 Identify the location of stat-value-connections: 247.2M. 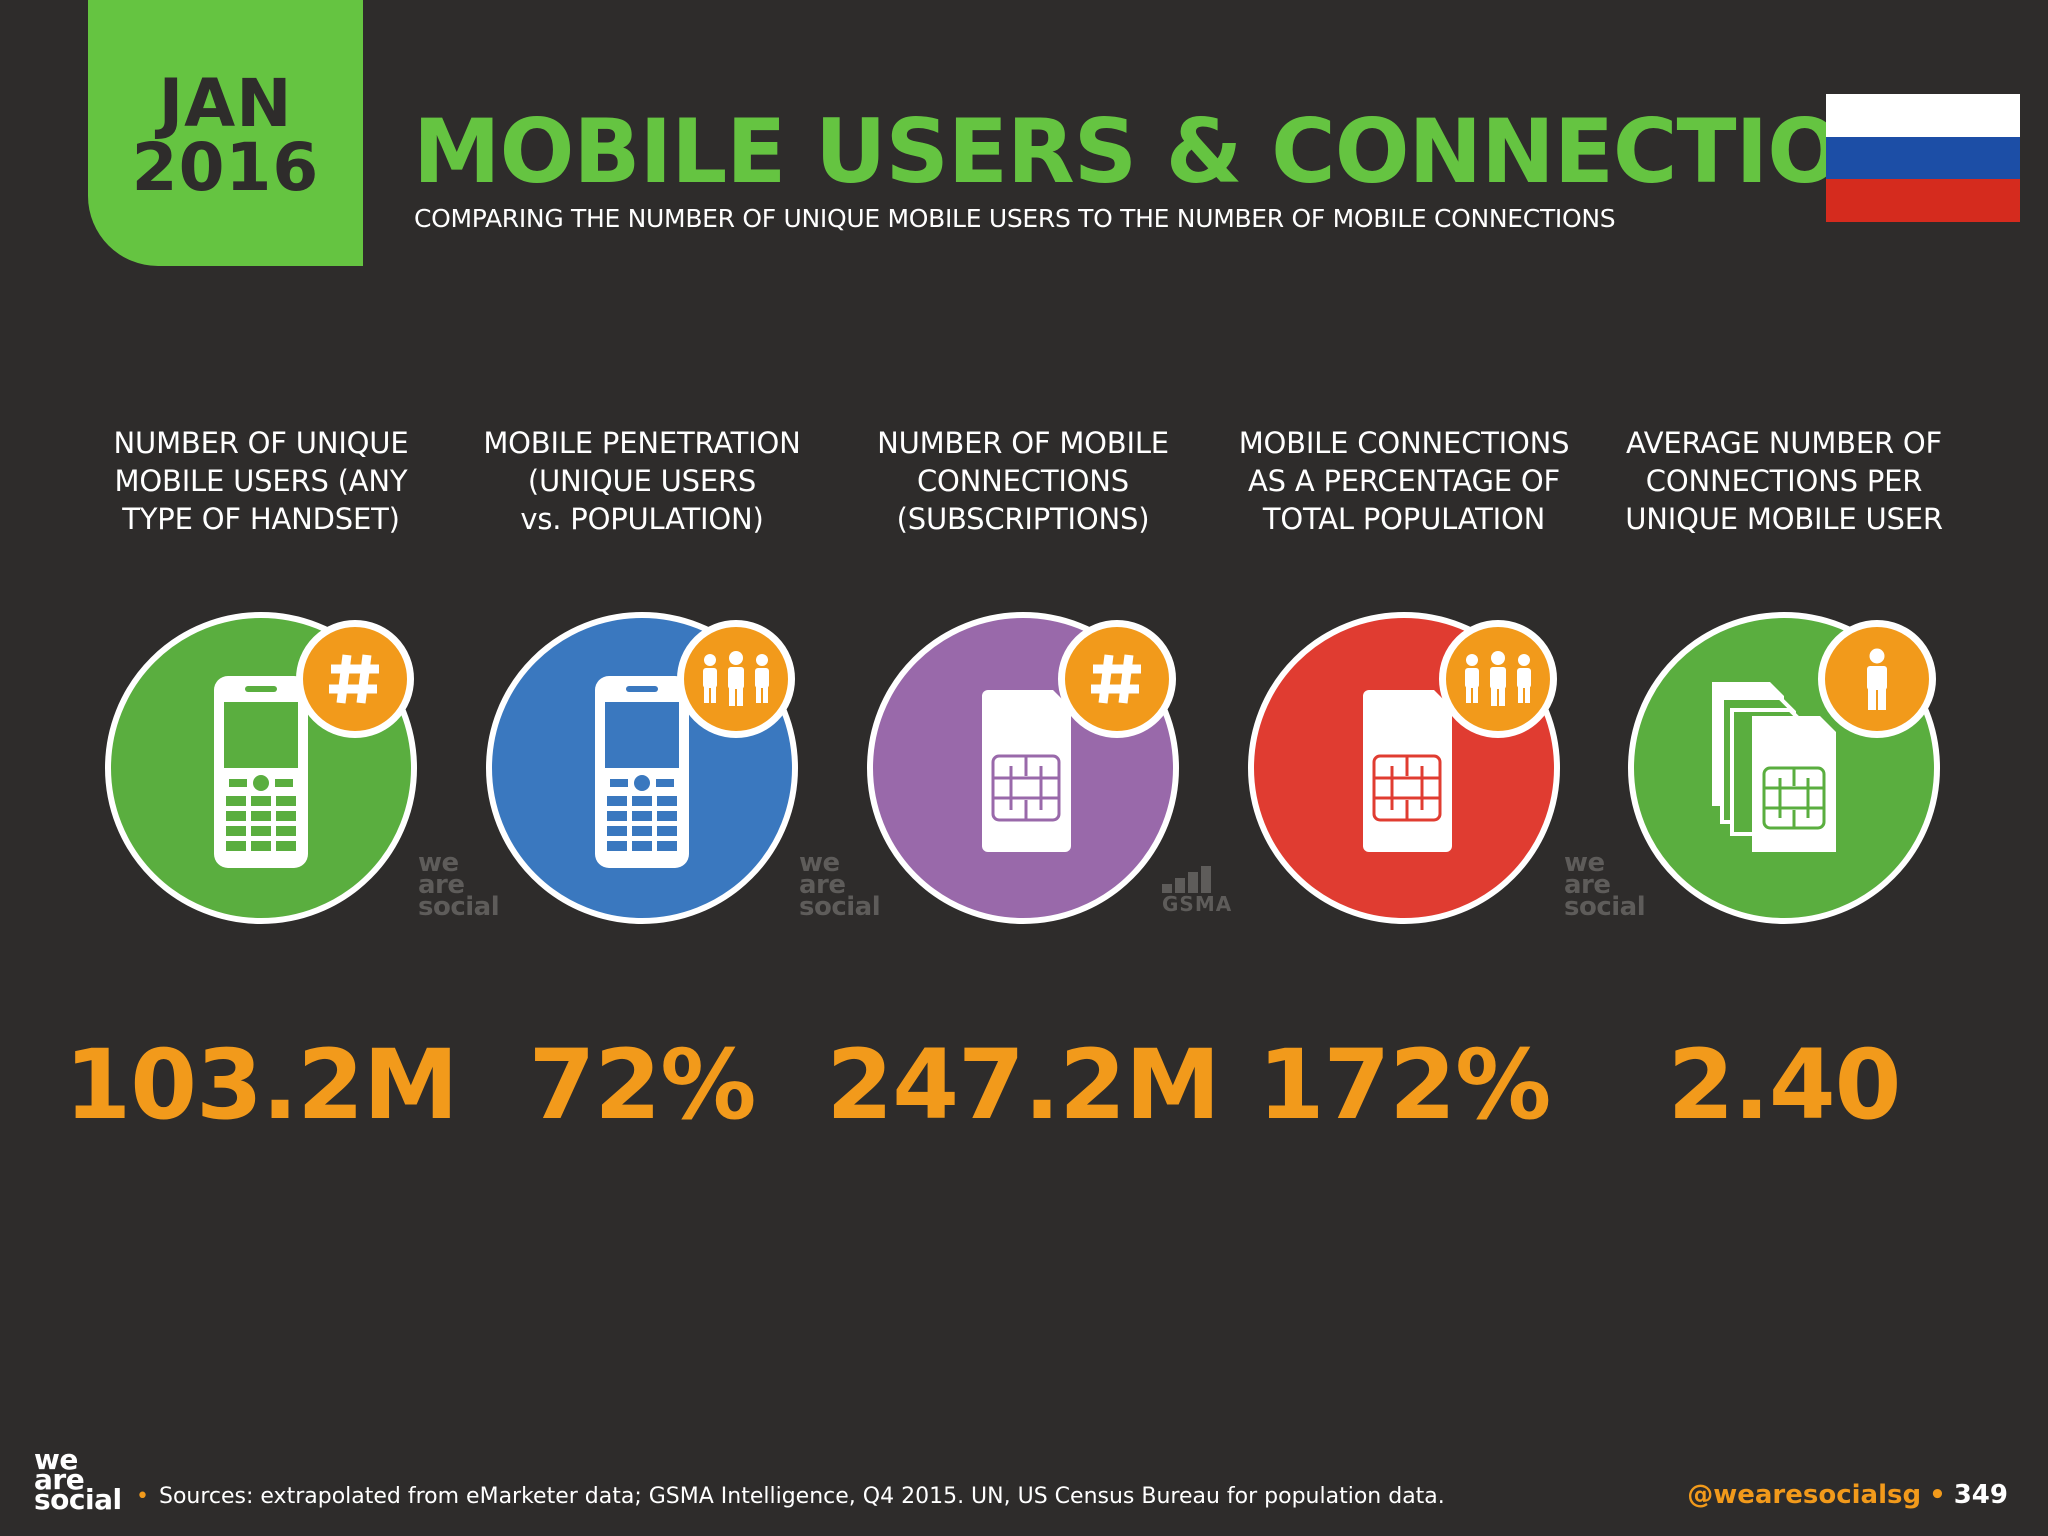
(1023, 1085).